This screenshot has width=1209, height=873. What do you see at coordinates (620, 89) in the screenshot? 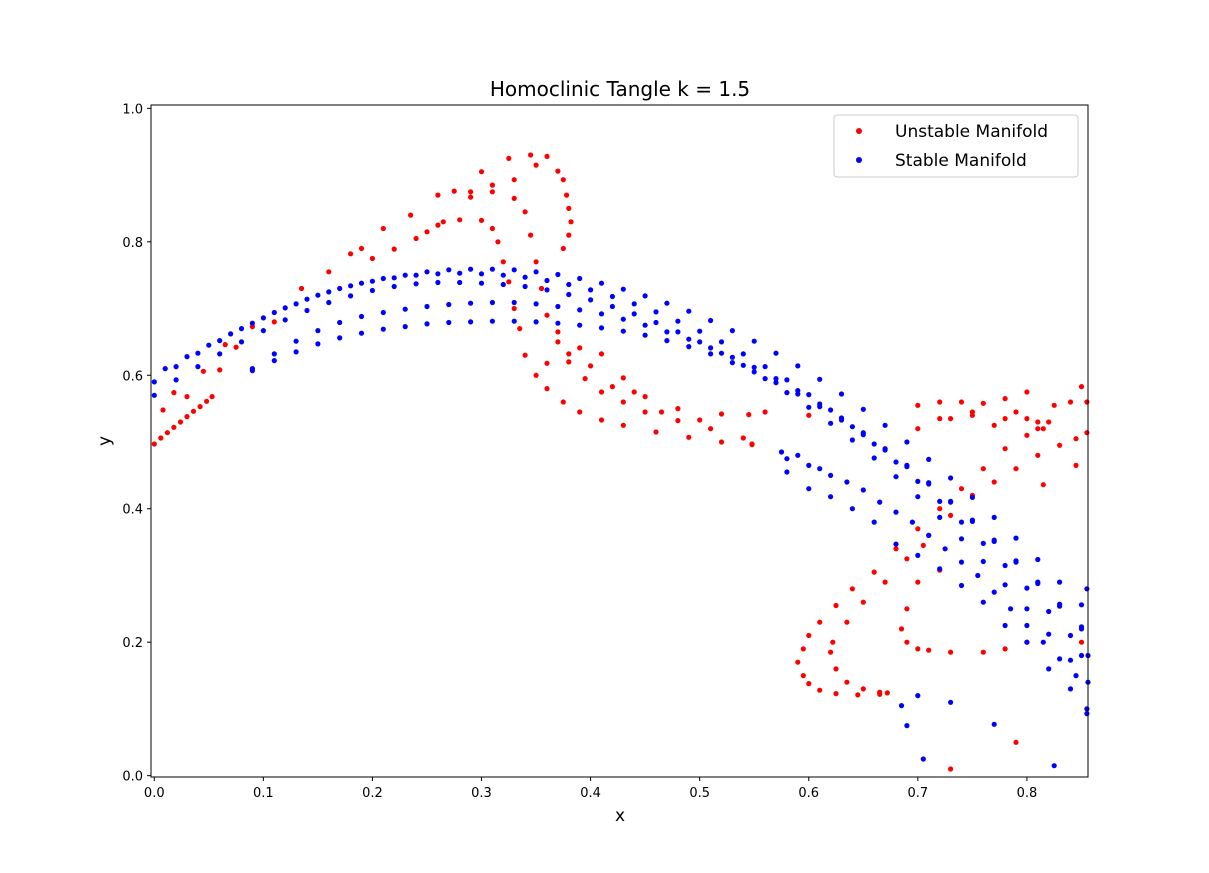
I see `chart-title: Homoclinic Tangle k = 1.5` at bounding box center [620, 89].